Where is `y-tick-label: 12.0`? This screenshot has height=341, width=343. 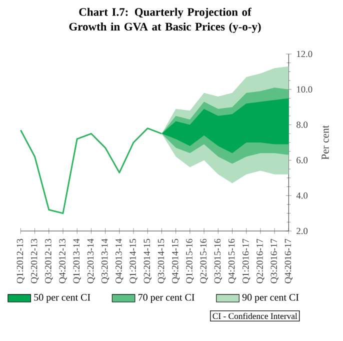 y-tick-label: 12.0 is located at coordinates (304, 54).